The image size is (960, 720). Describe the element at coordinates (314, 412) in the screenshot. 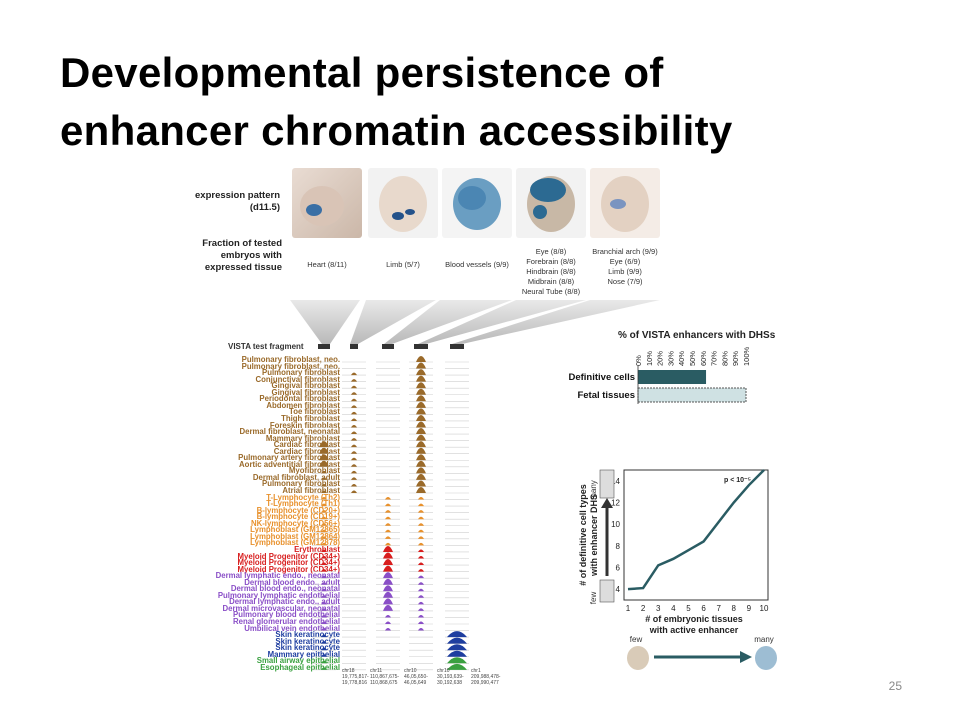

I see `cell-type-label: Toe fibroblast` at that location.